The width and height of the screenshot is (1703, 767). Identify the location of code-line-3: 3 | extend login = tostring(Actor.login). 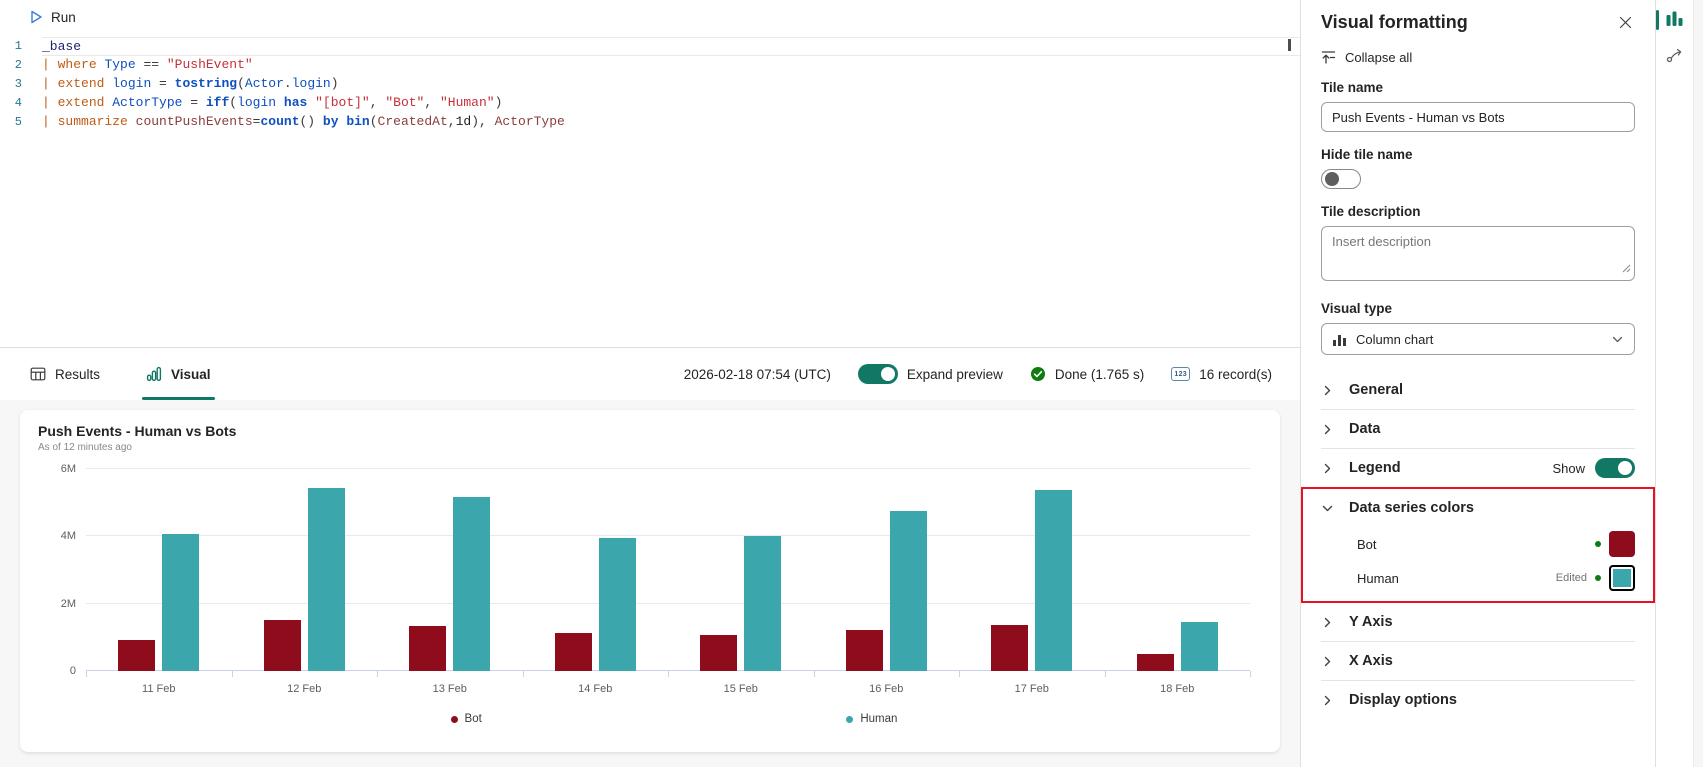
(650, 84).